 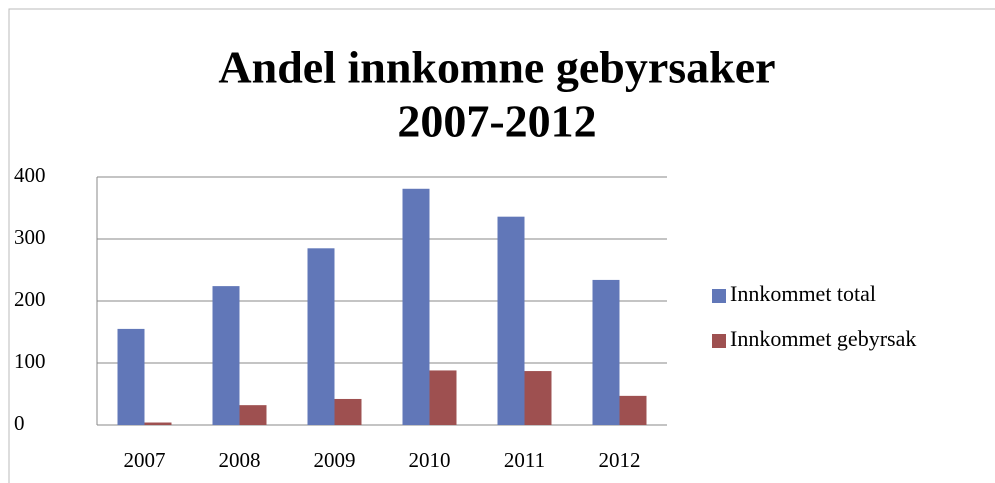 I want to click on y-tick-label: 400, so click(x=30, y=175).